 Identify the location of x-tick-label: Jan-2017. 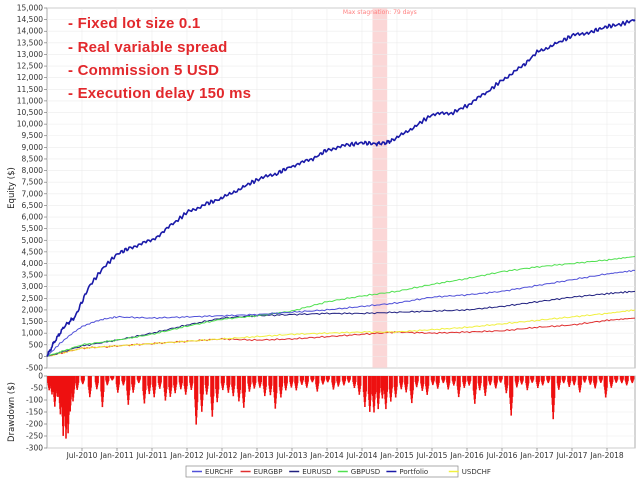
(536, 455).